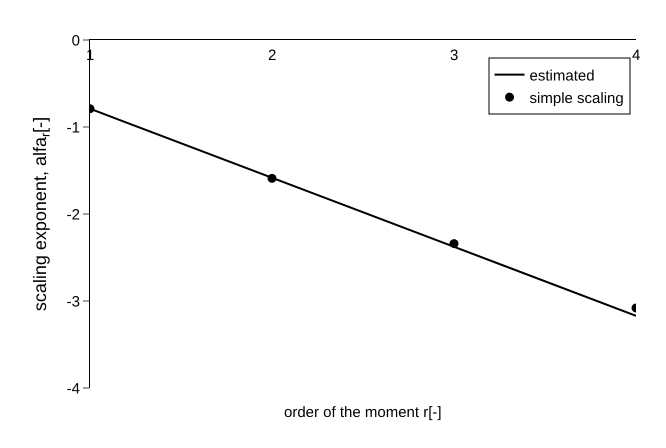 The image size is (666, 448). Describe the element at coordinates (577, 98) in the screenshot. I see `legend-label: simple scaling` at that location.